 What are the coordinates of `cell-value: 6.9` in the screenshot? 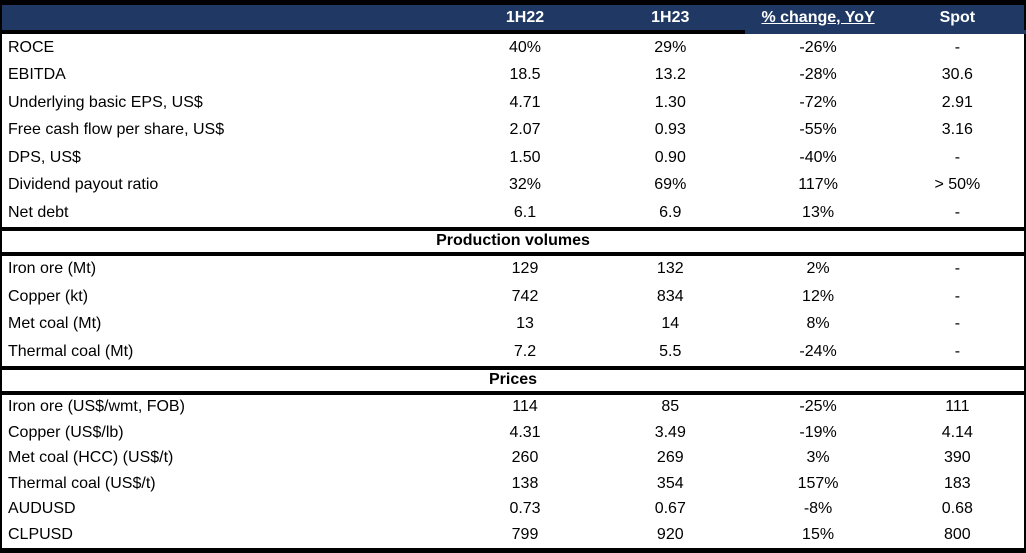 It's located at (670, 214).